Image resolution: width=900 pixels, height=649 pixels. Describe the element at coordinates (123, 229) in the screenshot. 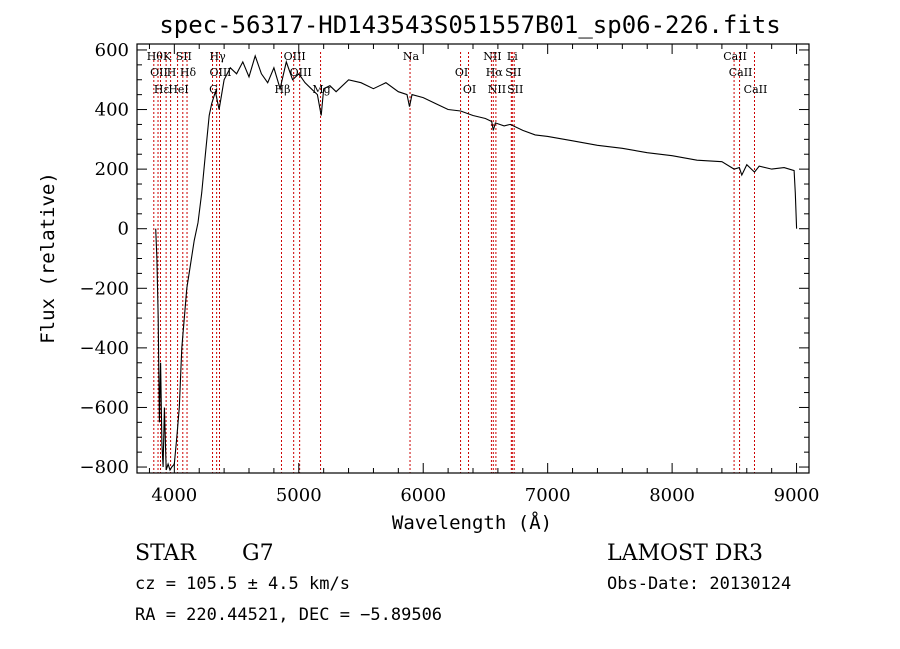

I see `y-tick-label: 0` at that location.